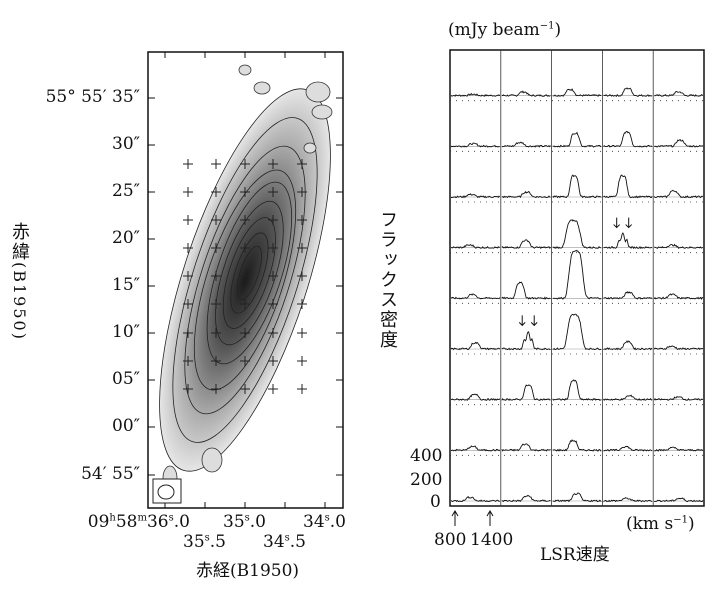 This screenshot has height=590, width=720. I want to click on dec-tick-label: 15″, so click(126, 285).